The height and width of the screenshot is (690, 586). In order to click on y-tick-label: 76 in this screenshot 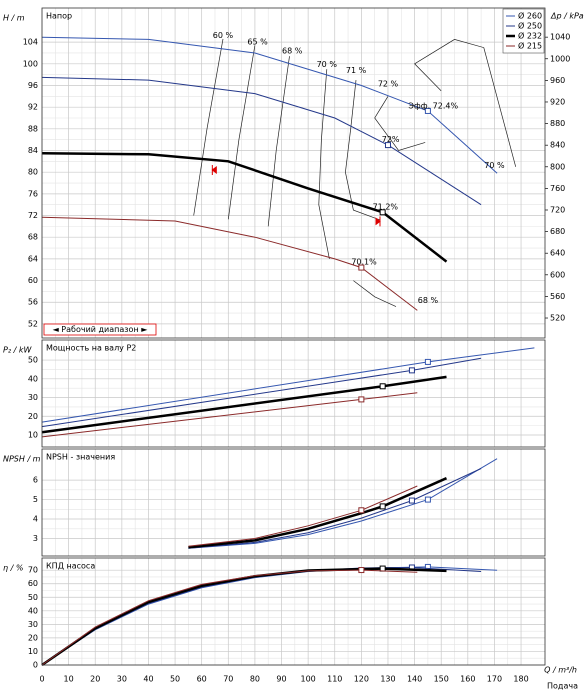, I will do `click(33, 193)`.